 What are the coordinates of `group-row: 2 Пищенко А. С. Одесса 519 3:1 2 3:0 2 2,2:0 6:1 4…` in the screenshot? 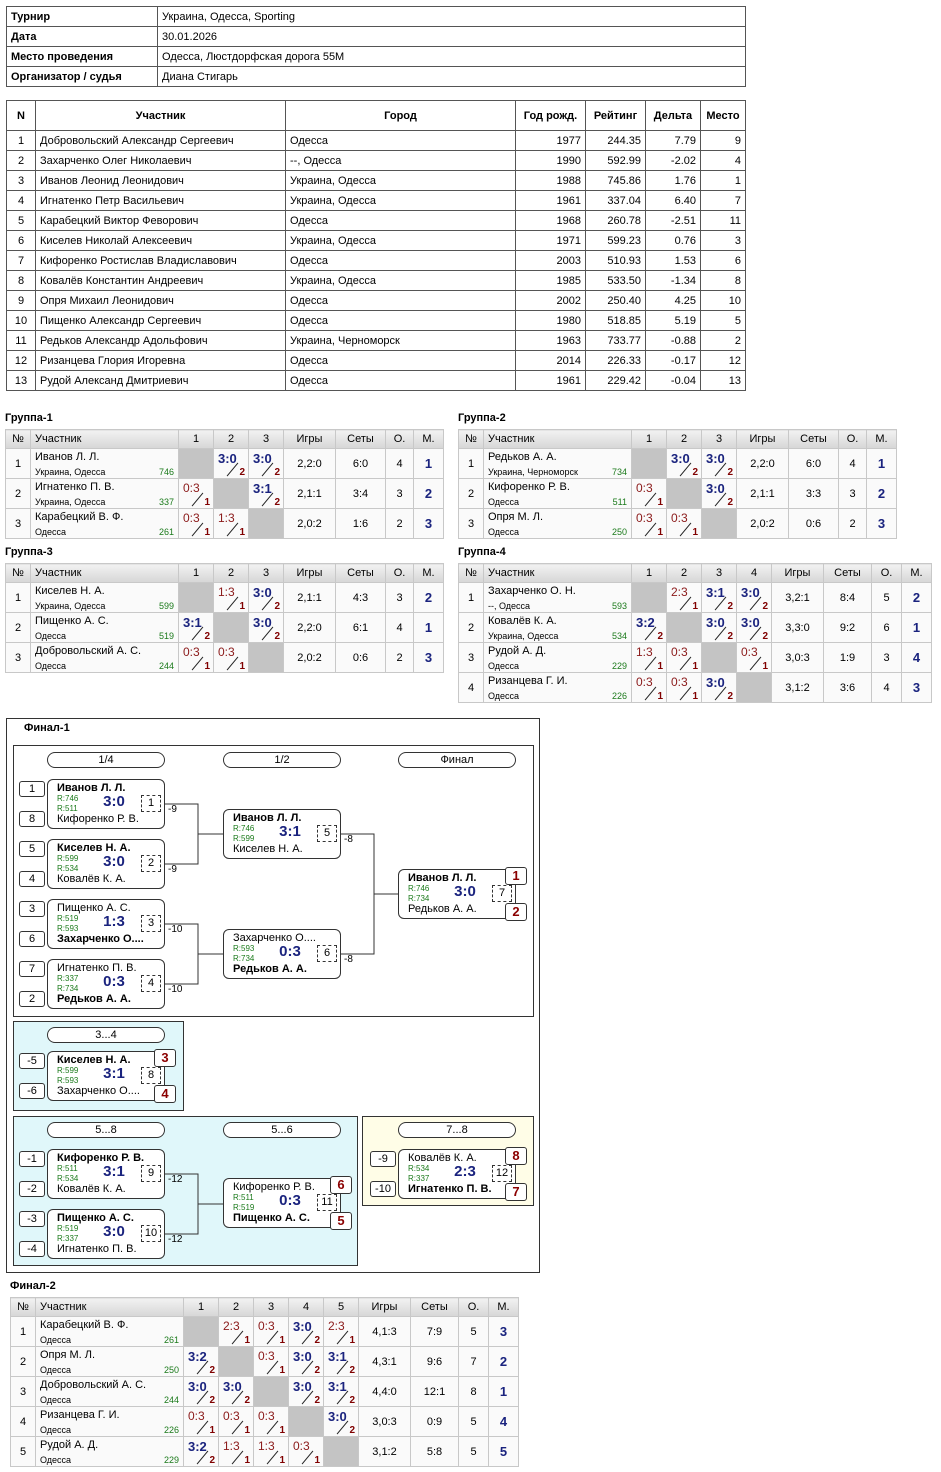 It's located at (224, 627).